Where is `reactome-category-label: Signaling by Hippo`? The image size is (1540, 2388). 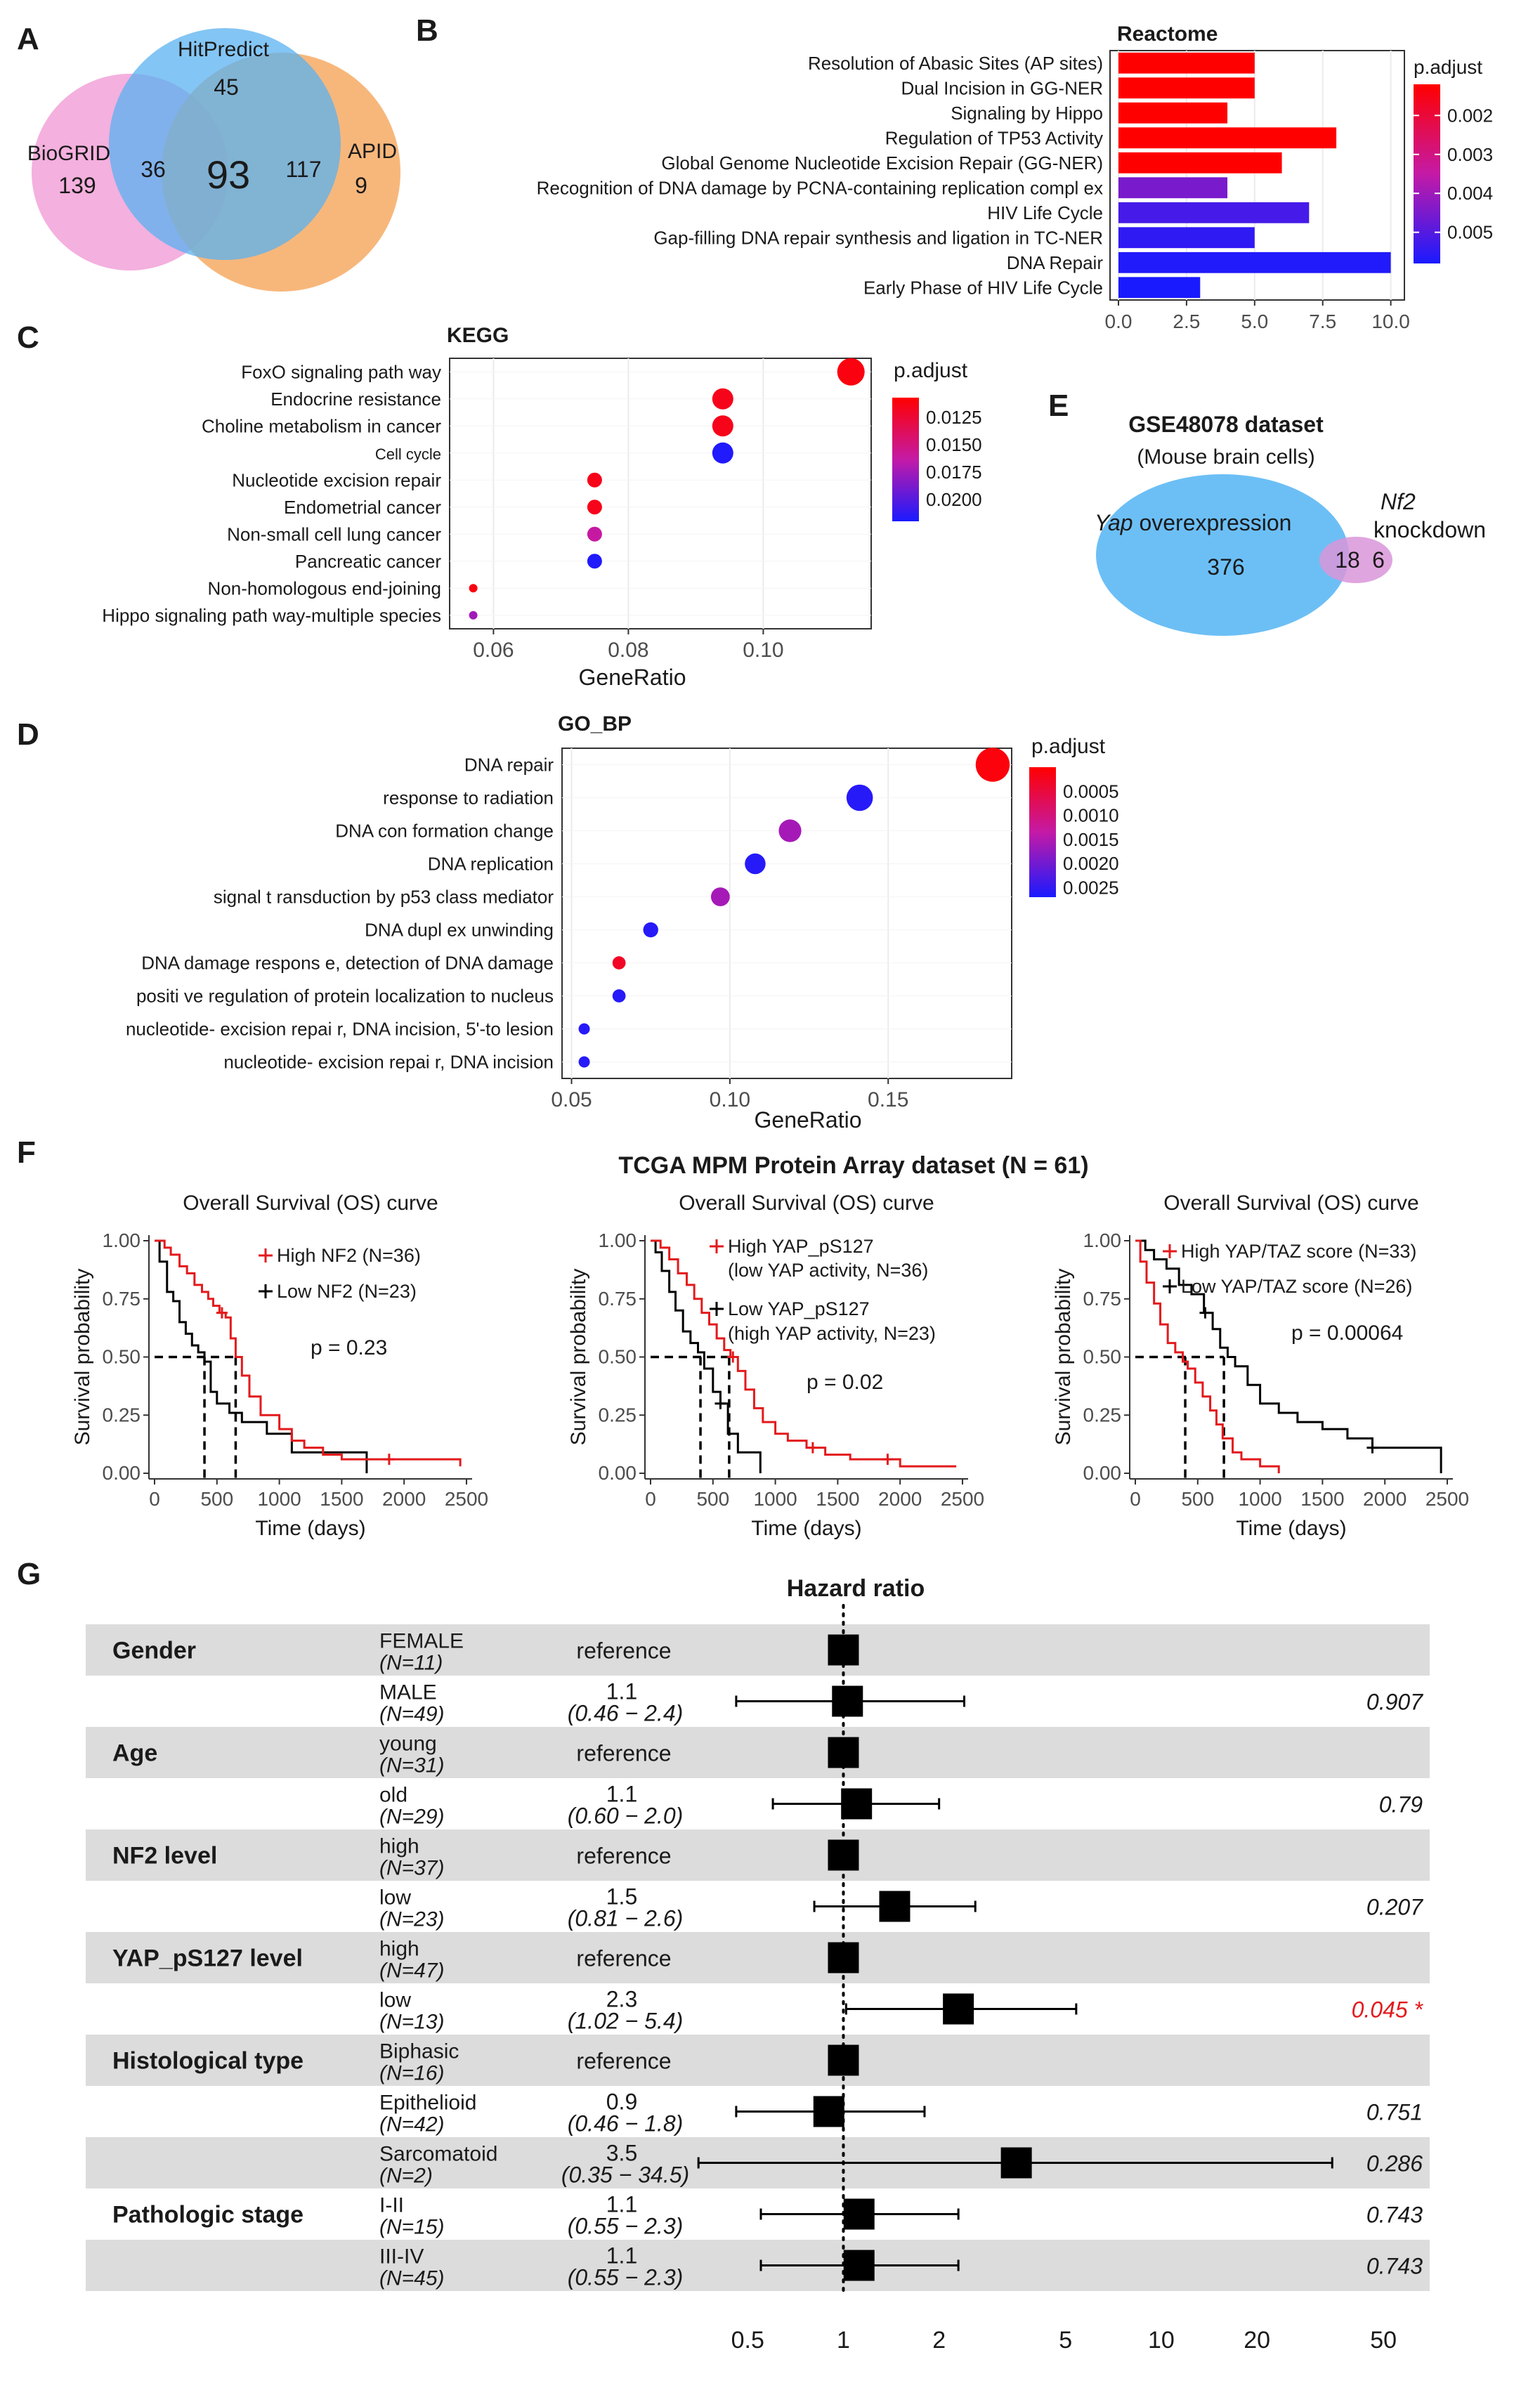 reactome-category-label: Signaling by Hippo is located at coordinates (1027, 114).